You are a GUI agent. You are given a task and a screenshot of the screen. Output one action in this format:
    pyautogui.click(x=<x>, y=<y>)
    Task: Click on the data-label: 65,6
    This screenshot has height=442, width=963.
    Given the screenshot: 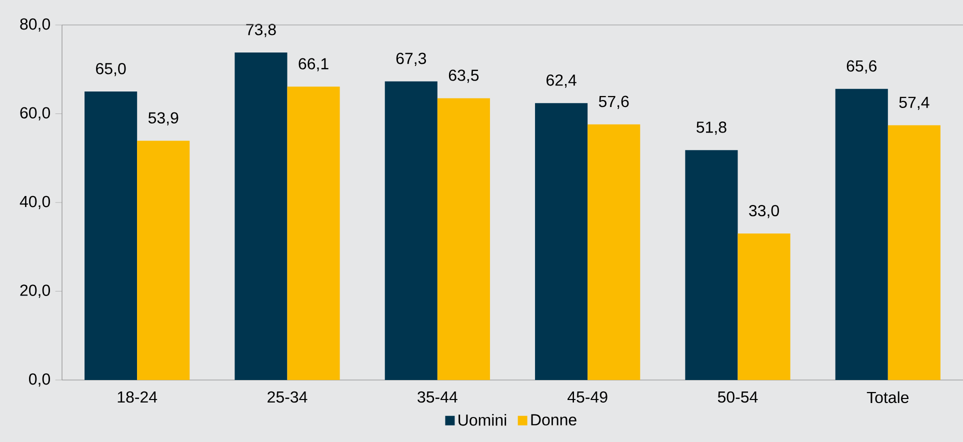 What is the action you would take?
    pyautogui.click(x=861, y=67)
    